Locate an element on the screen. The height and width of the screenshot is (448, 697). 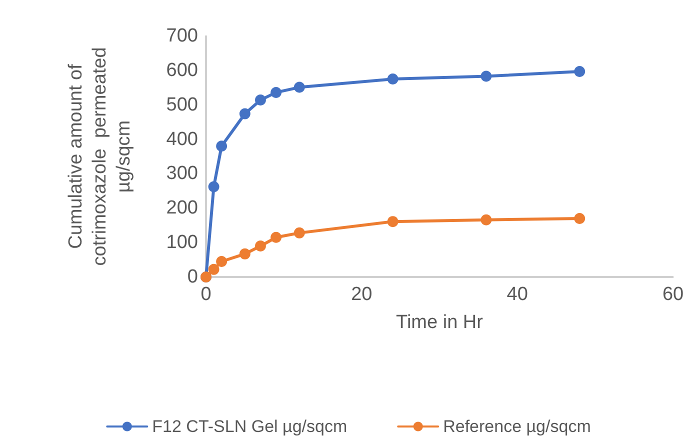
y-tick-label: 300 is located at coordinates (182, 173).